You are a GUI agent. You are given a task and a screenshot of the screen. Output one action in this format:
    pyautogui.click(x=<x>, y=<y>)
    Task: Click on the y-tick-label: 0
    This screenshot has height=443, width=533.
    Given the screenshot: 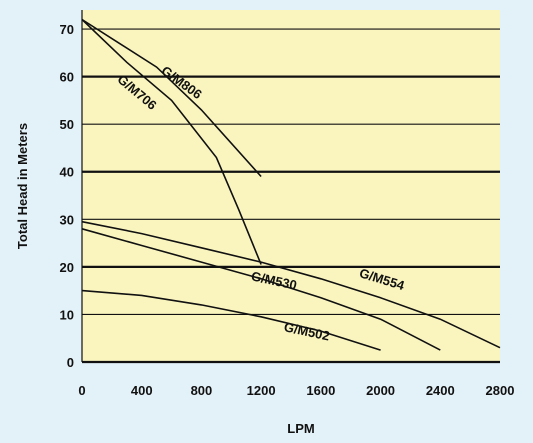 What is the action you would take?
    pyautogui.click(x=70, y=362)
    